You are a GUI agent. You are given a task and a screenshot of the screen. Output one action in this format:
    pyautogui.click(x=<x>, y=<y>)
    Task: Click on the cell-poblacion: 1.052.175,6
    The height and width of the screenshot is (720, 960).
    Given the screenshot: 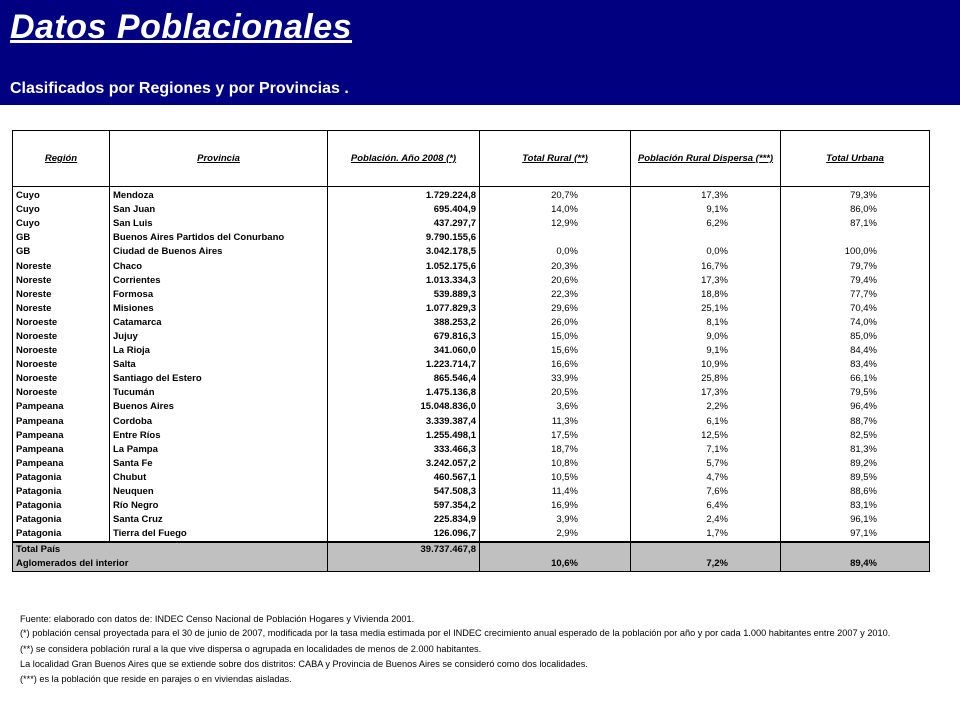 What is the action you would take?
    pyautogui.click(x=403, y=266)
    